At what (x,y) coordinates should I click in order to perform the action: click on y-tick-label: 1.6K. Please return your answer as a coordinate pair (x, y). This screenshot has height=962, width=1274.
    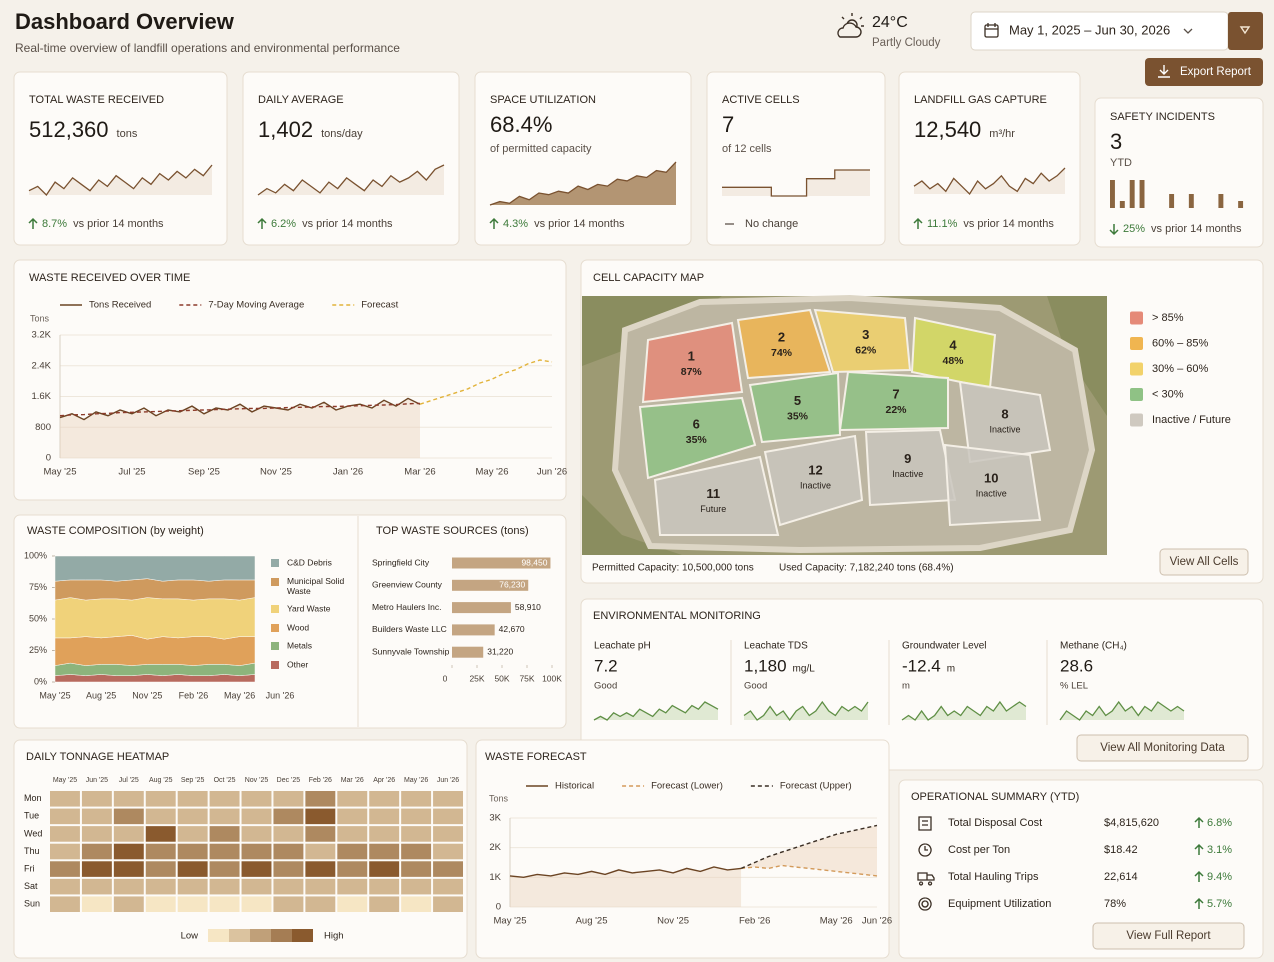
    Looking at the image, I should click on (41, 396).